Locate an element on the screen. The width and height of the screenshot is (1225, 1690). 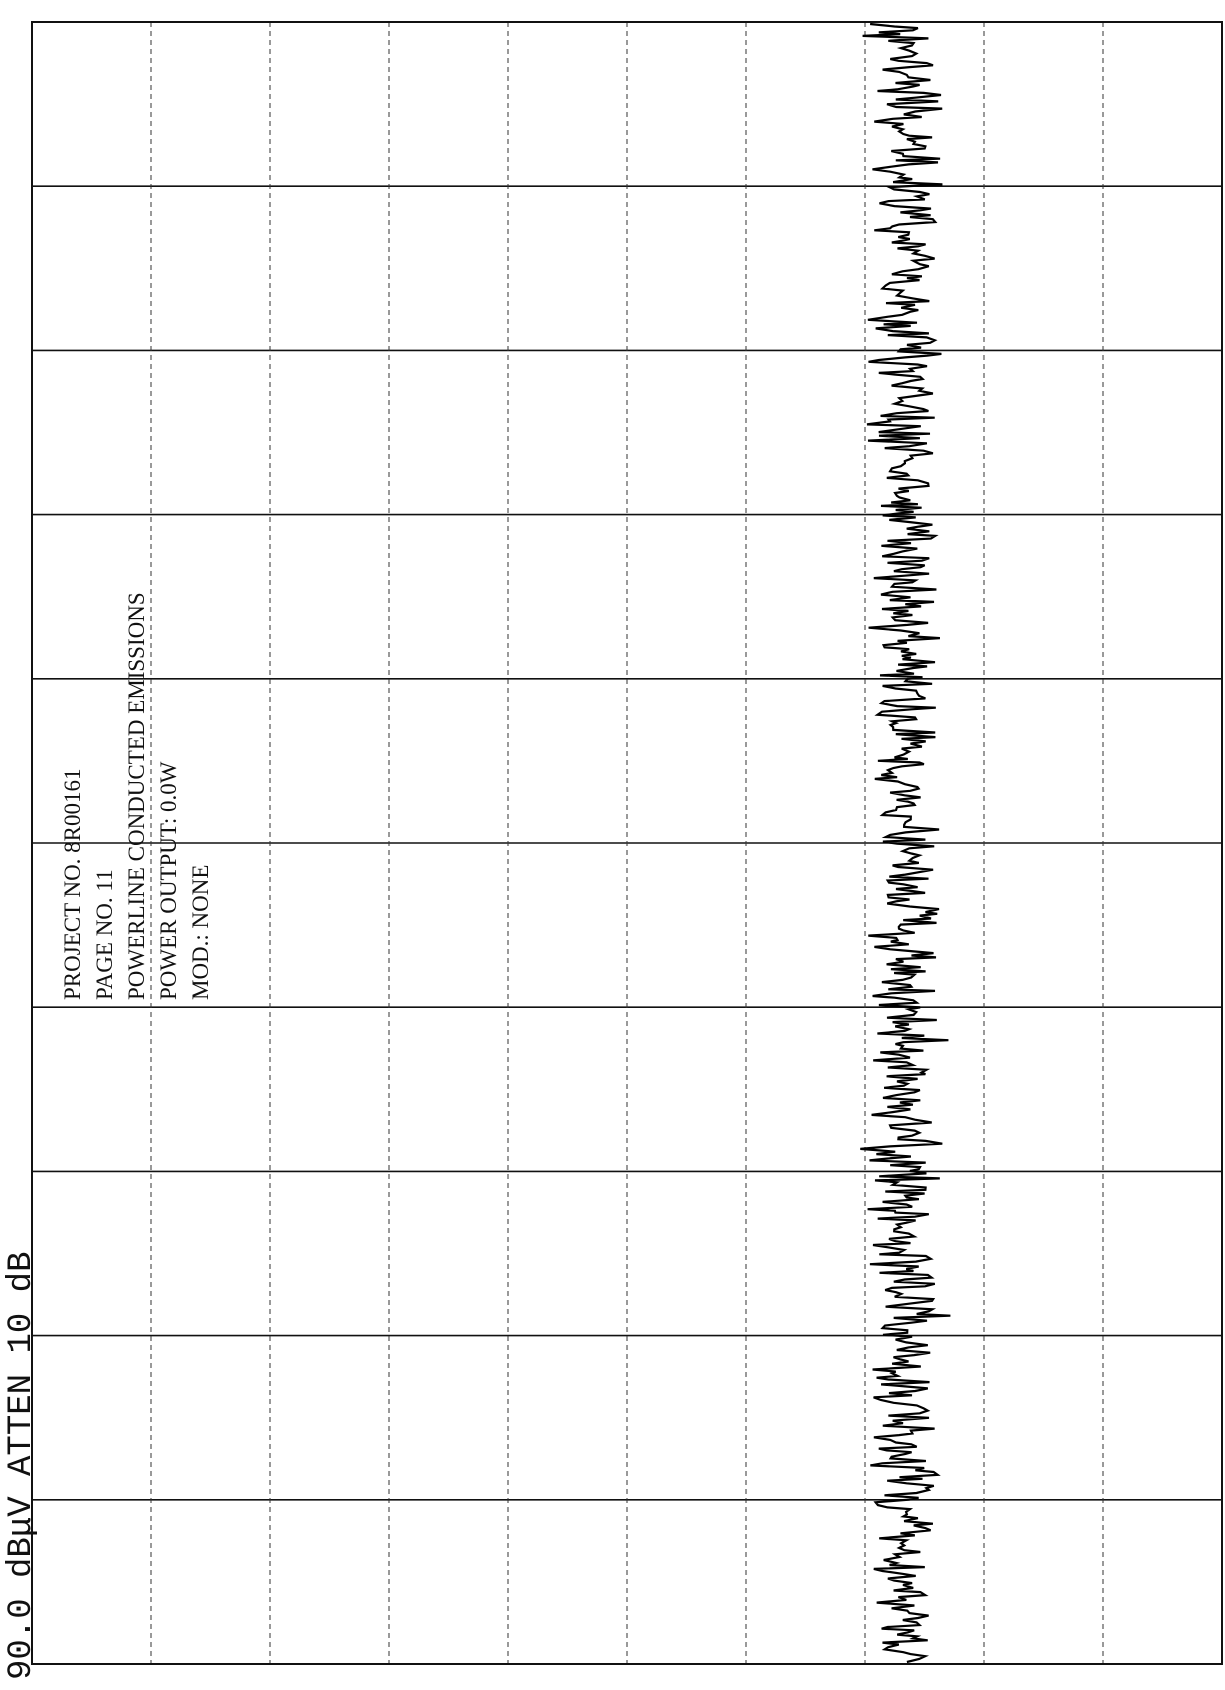
annotation-line: MOD.: NONE is located at coordinates (200, 932).